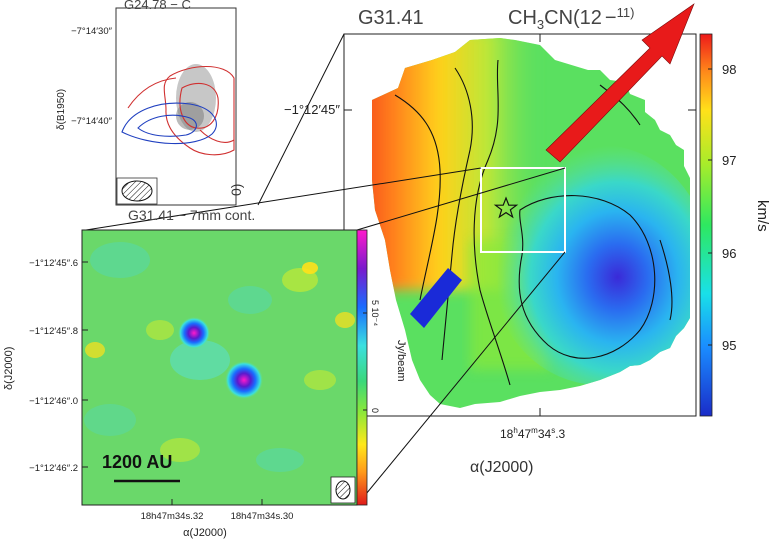  What do you see at coordinates (92, 31) in the screenshot?
I see `g24-ytick-1: −7°14′30″` at bounding box center [92, 31].